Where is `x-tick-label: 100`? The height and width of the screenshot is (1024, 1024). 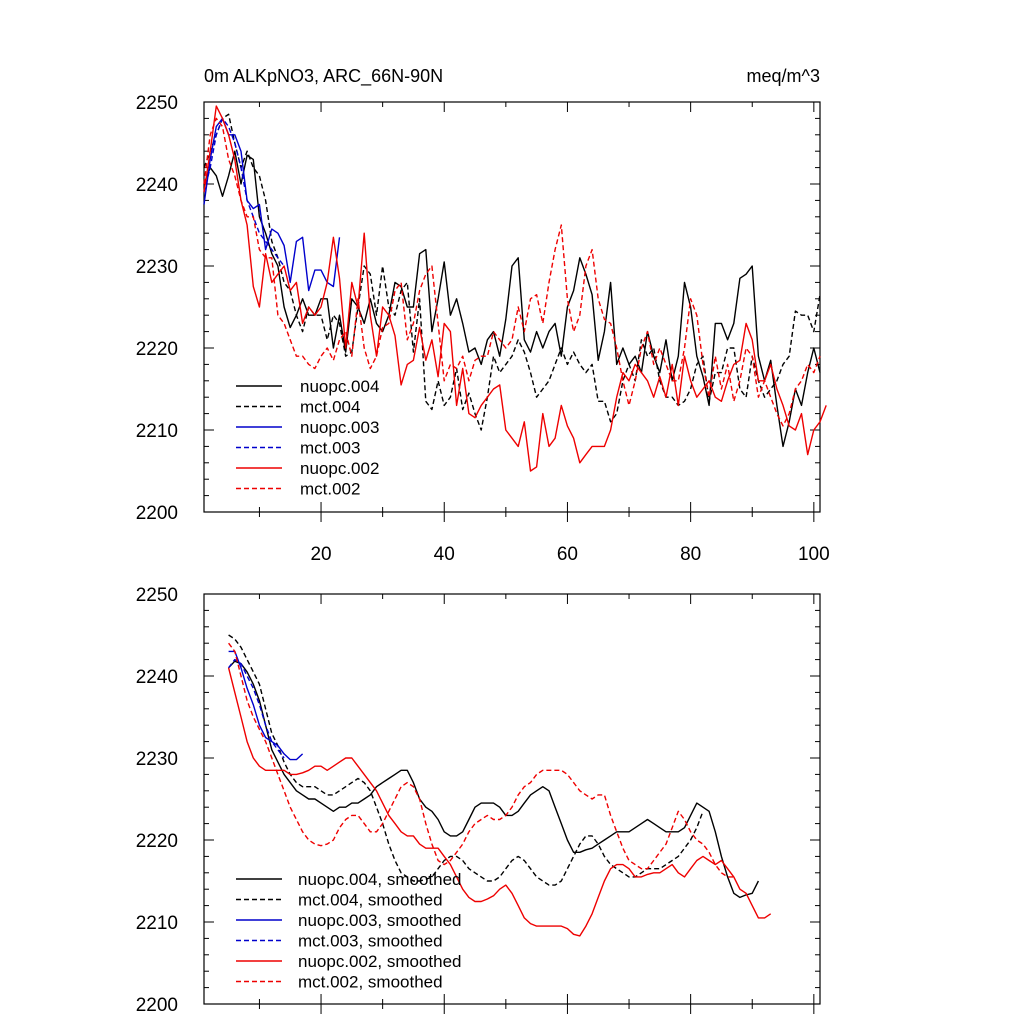
x-tick-label: 100 is located at coordinates (814, 554).